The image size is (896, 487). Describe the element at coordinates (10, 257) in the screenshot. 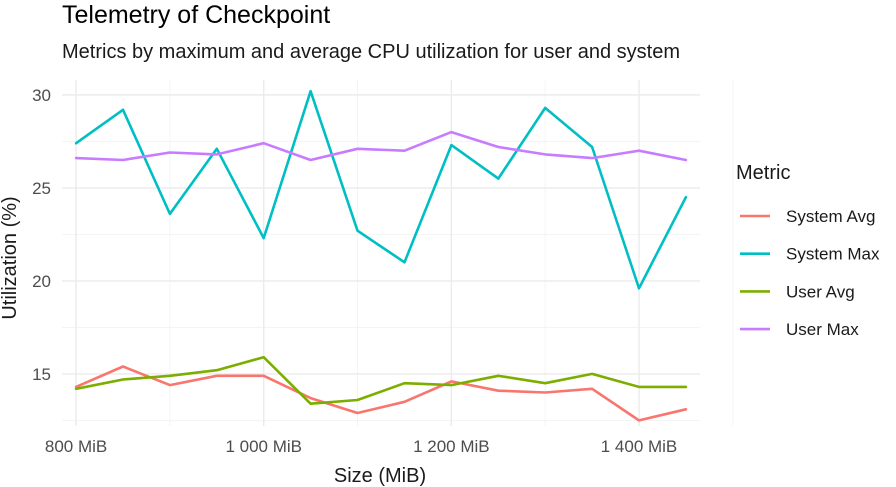

I see `y-axis-title: Utilization (%)` at that location.